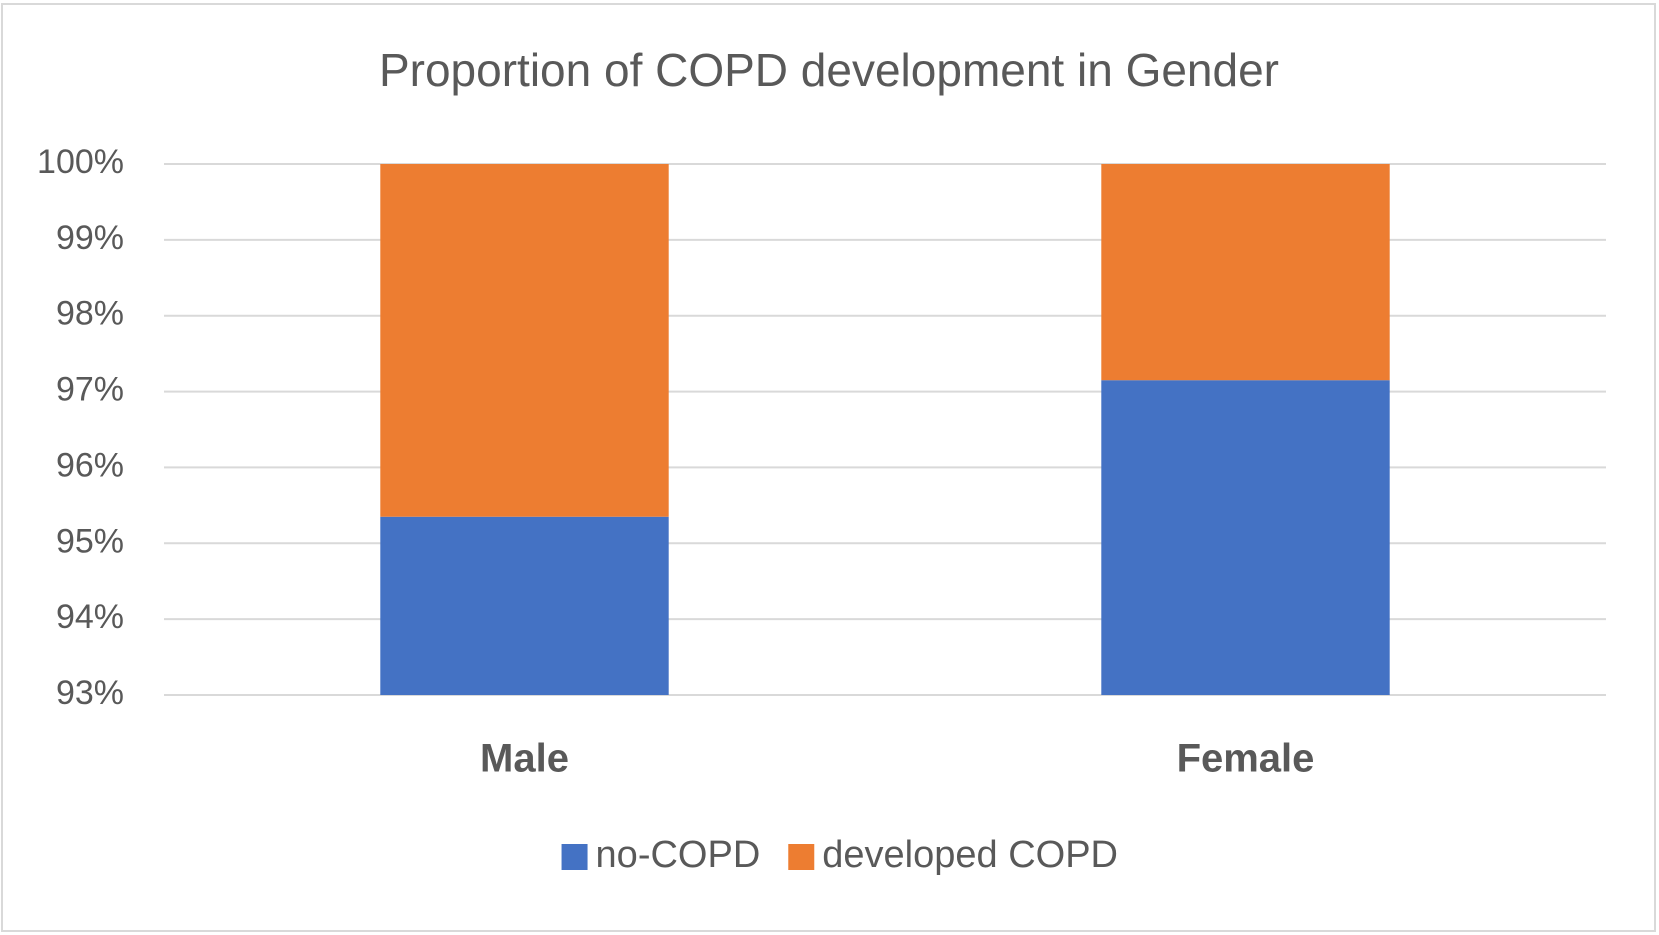 This screenshot has width=1659, height=935. What do you see at coordinates (90, 465) in the screenshot?
I see `y-tick-label: 96%` at bounding box center [90, 465].